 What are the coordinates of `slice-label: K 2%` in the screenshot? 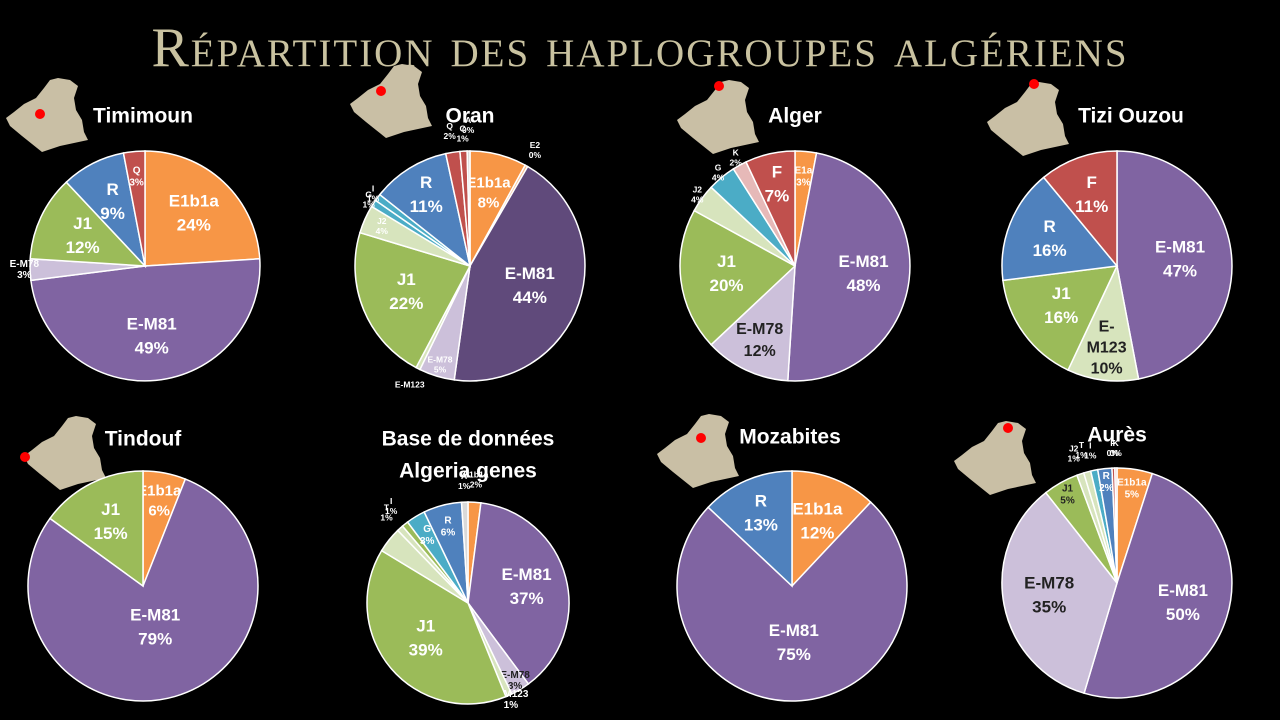 It's located at (736, 157).